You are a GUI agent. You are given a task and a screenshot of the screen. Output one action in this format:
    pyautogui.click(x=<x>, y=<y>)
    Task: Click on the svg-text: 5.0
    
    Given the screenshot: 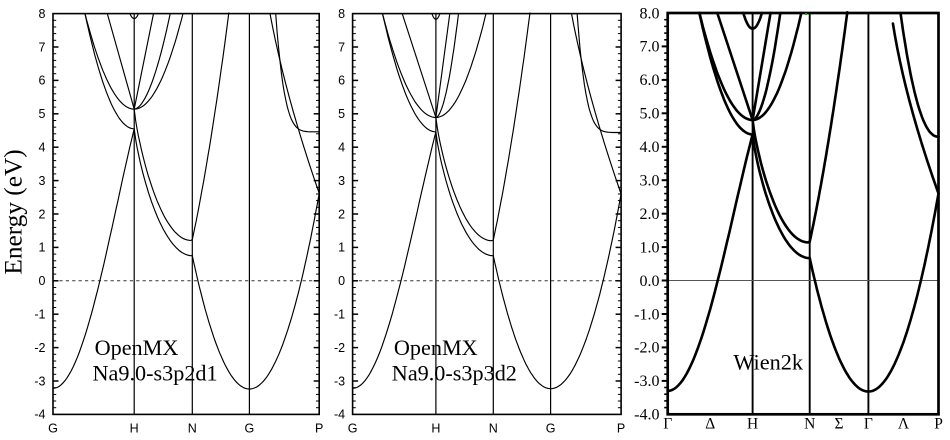 What is the action you would take?
    pyautogui.click(x=650, y=114)
    